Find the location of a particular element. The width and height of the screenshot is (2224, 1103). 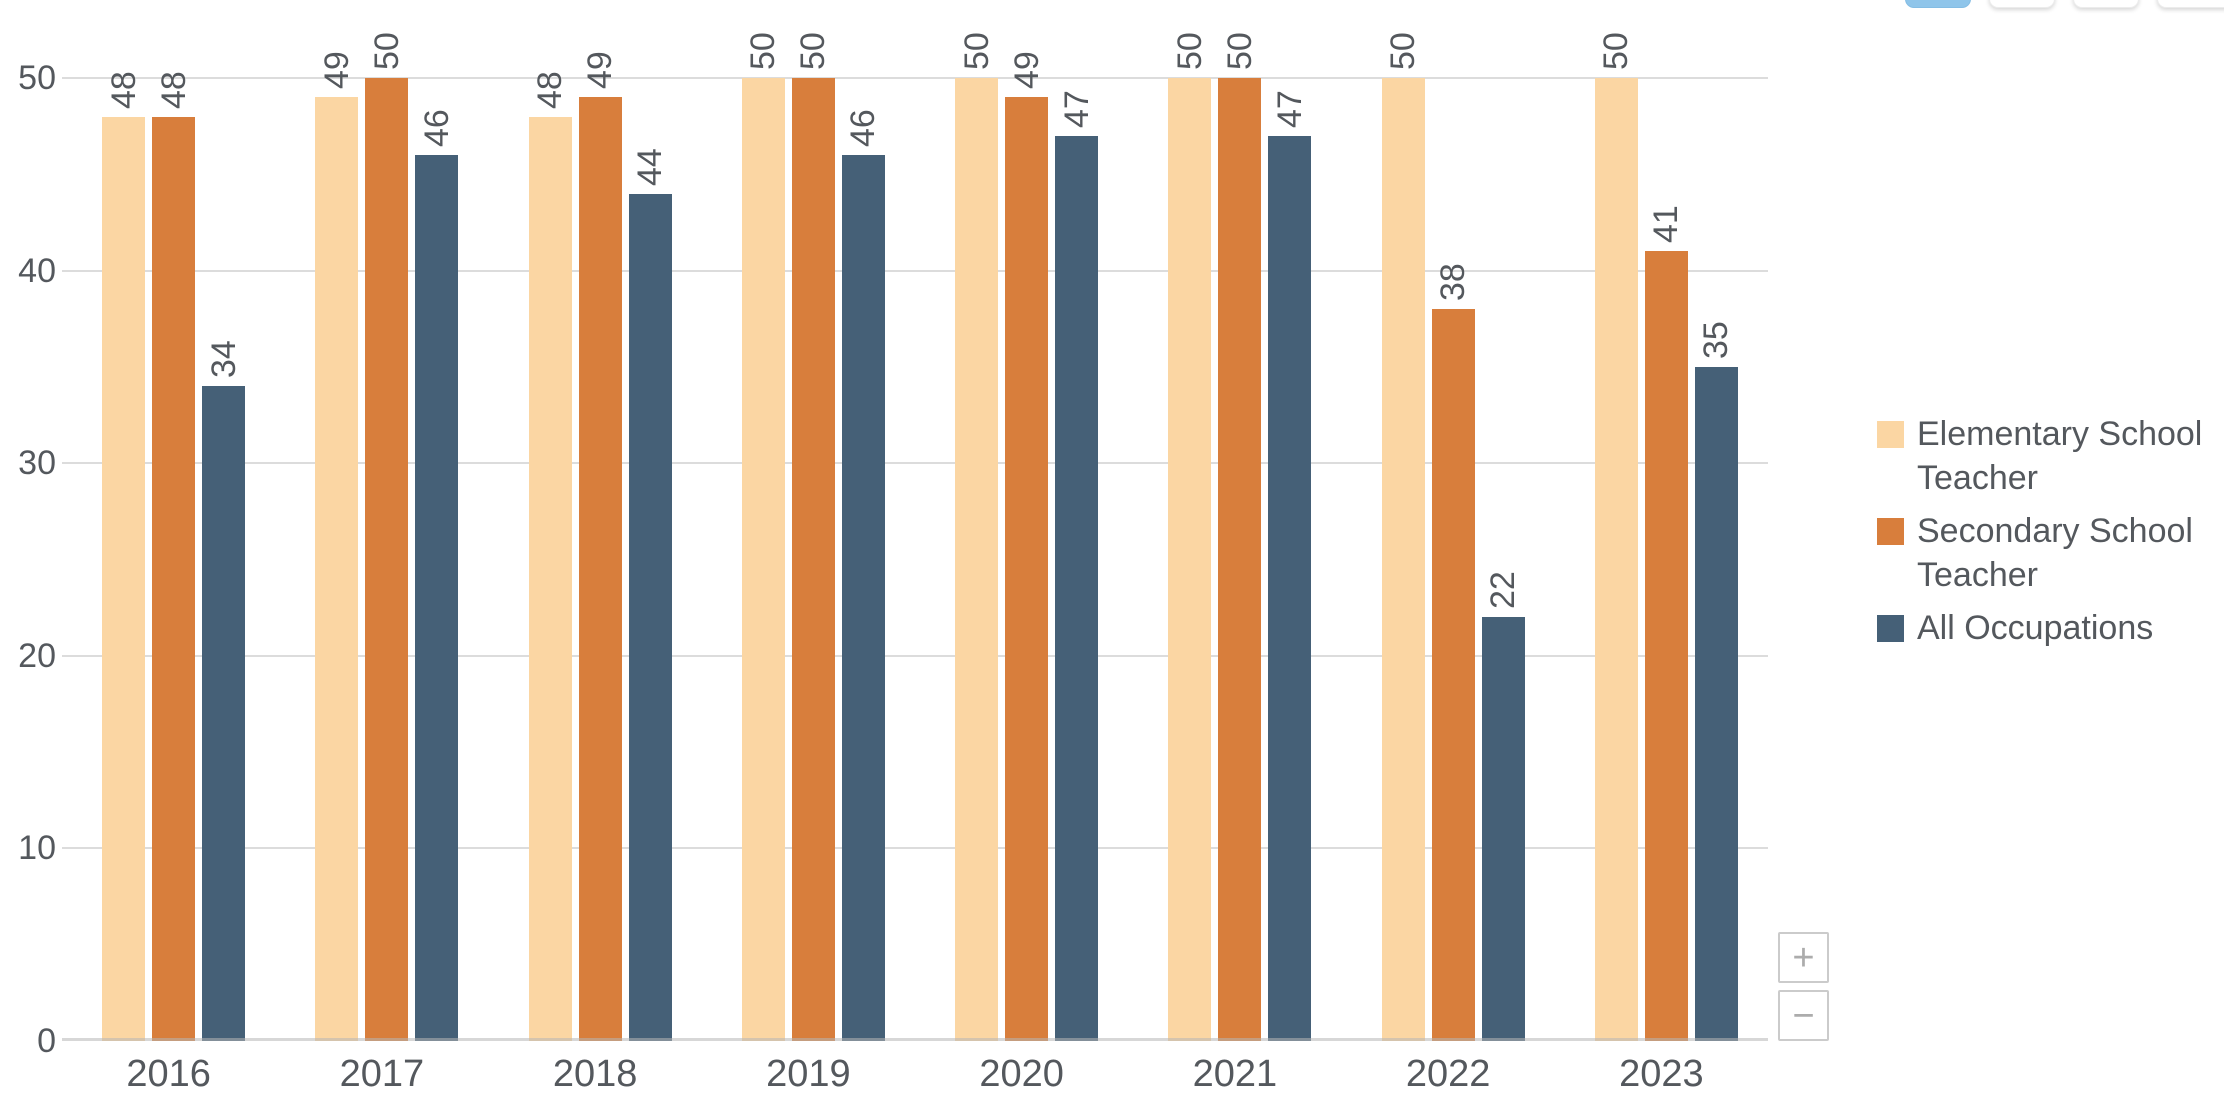

x-axis-label-2022: 2022 is located at coordinates (1448, 1074).